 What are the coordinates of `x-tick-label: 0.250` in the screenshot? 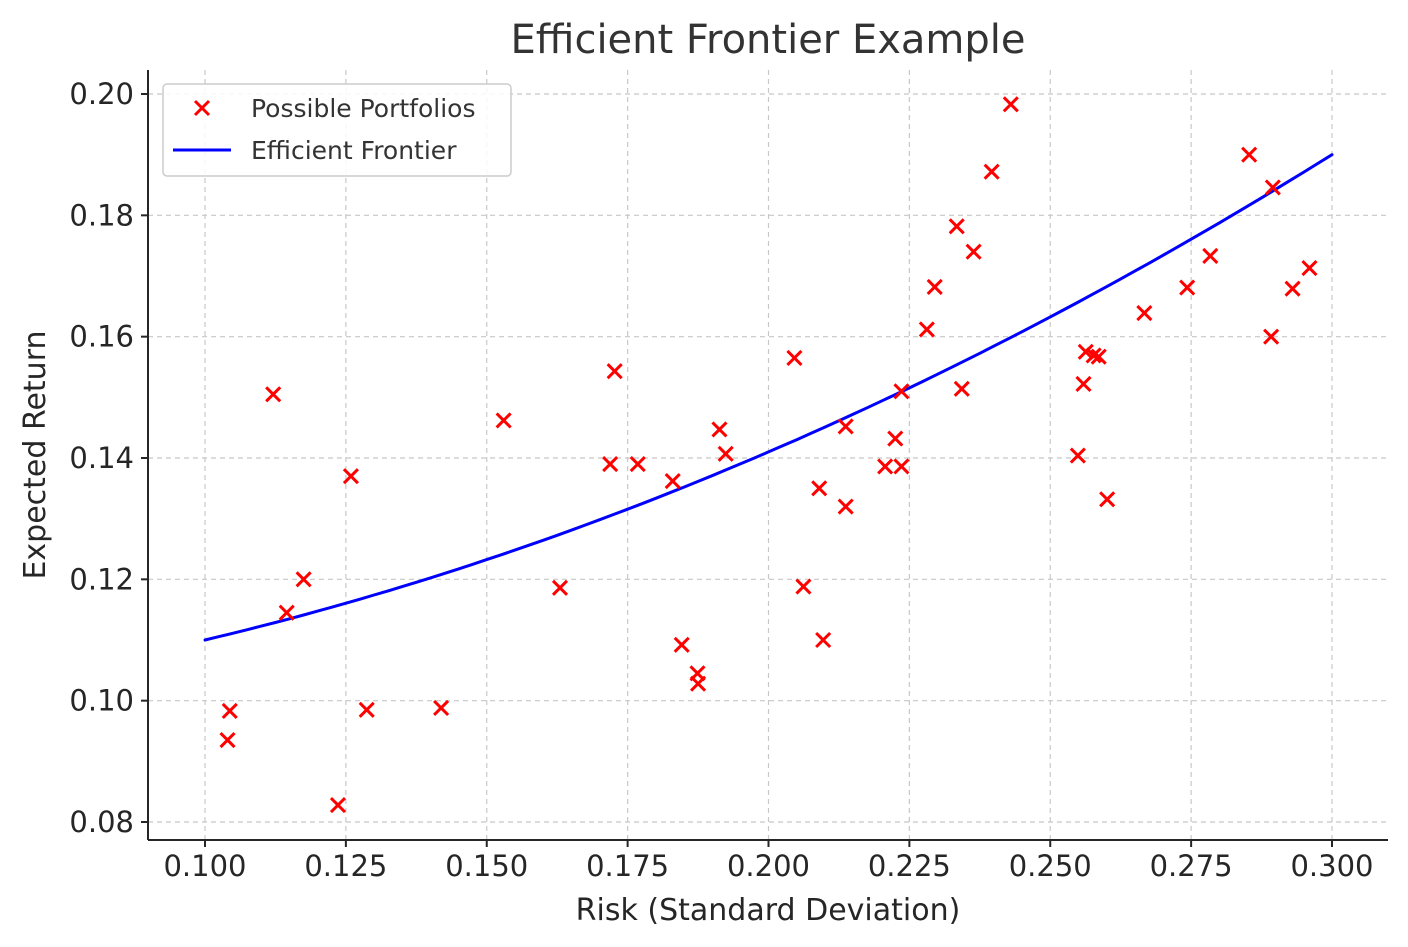 It's located at (1050, 866).